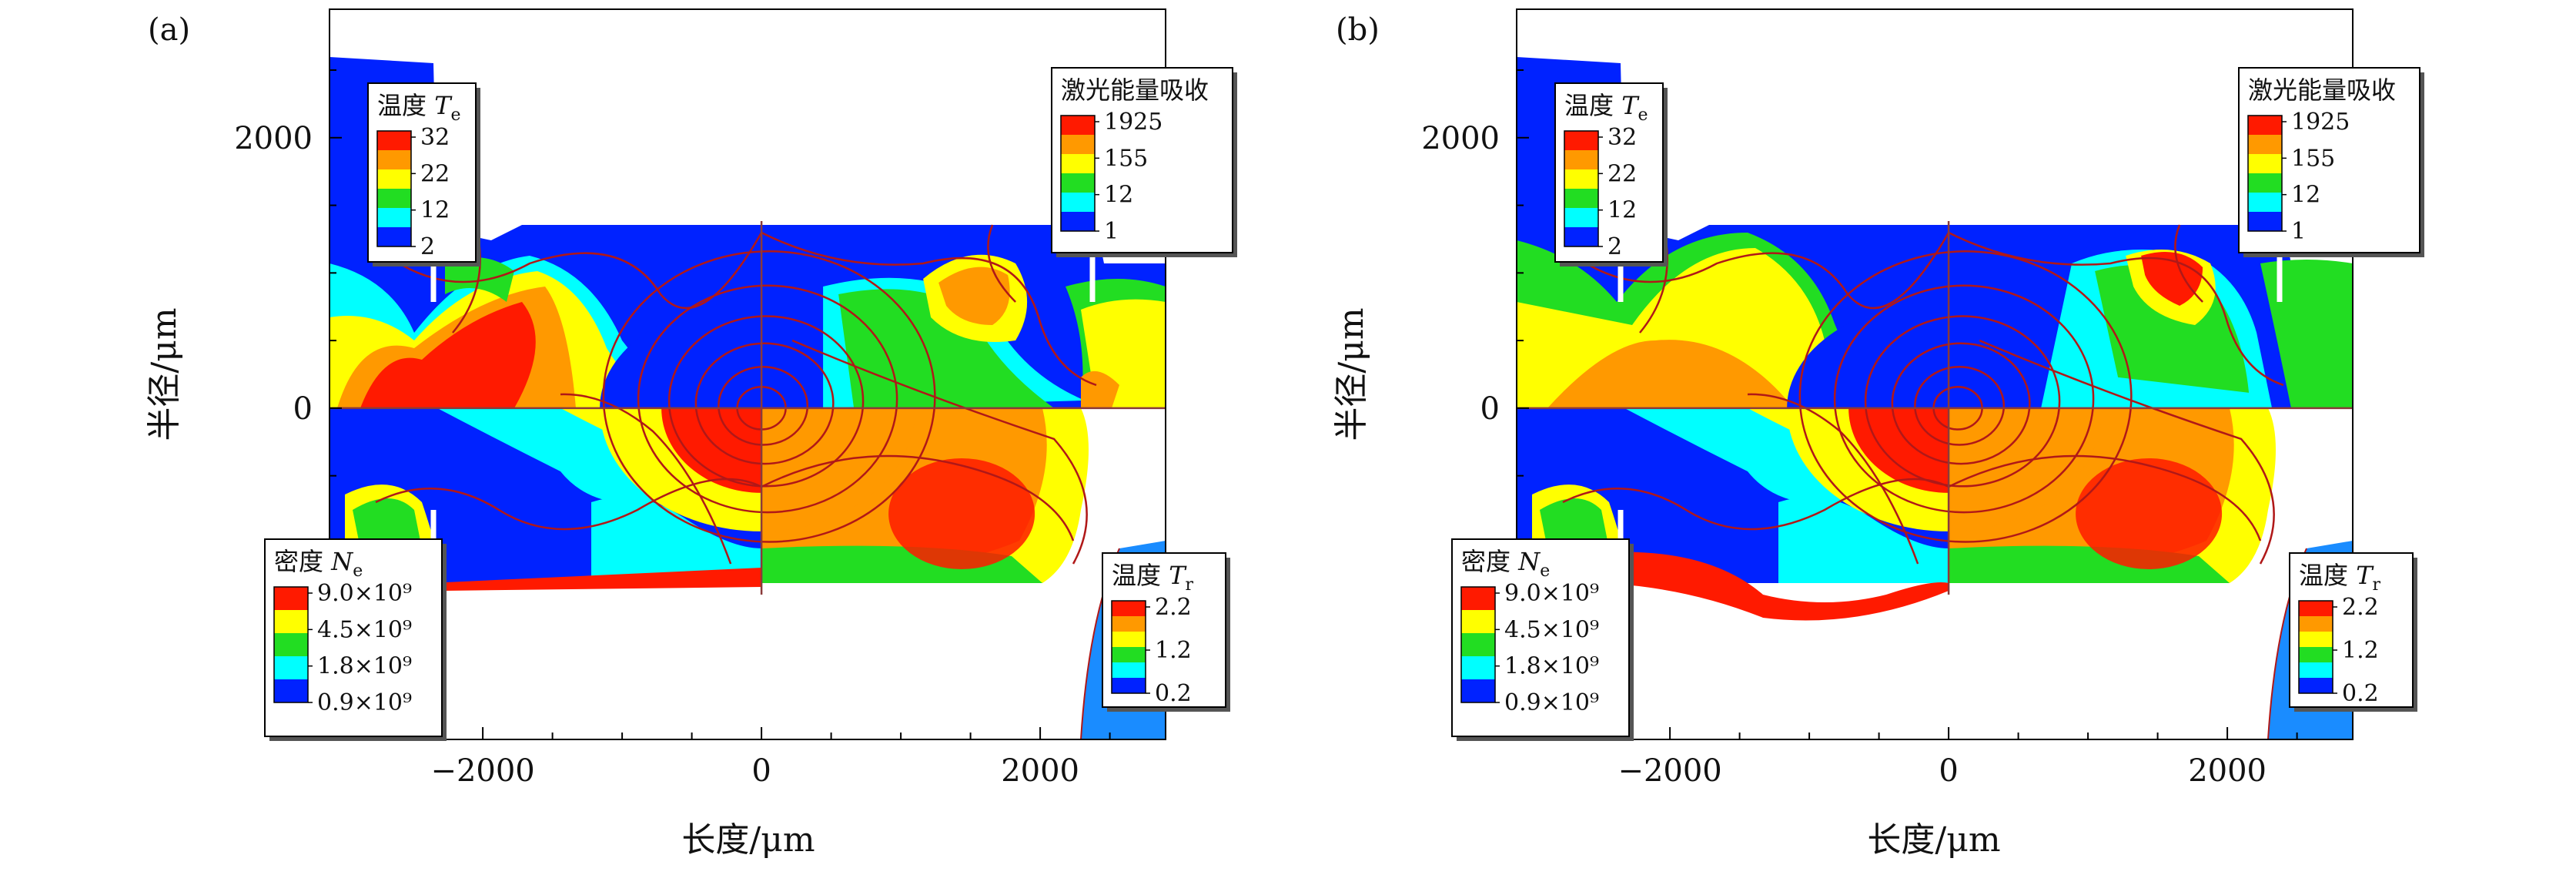  Describe the element at coordinates (1358, 30) in the screenshot. I see `panel-label: (b)` at that location.